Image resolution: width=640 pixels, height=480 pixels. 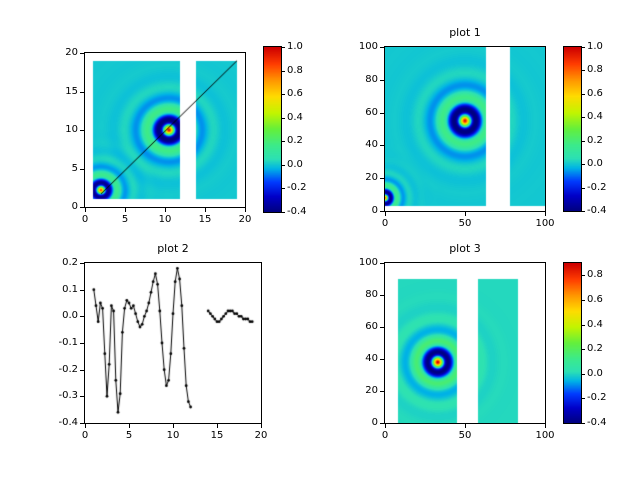 I want to click on heatmap-axes-plot1, so click(x=465, y=129).